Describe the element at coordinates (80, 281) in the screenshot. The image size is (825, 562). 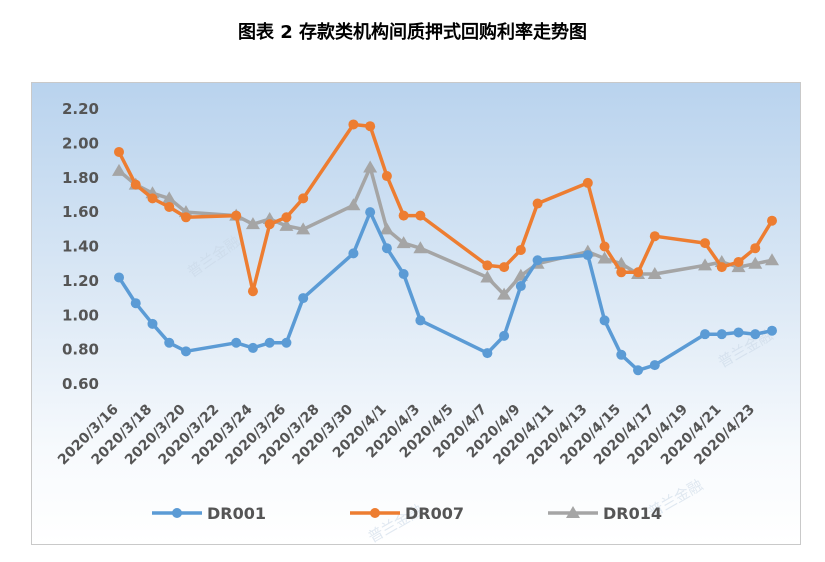
I see `y-tick-label: 1.20` at that location.